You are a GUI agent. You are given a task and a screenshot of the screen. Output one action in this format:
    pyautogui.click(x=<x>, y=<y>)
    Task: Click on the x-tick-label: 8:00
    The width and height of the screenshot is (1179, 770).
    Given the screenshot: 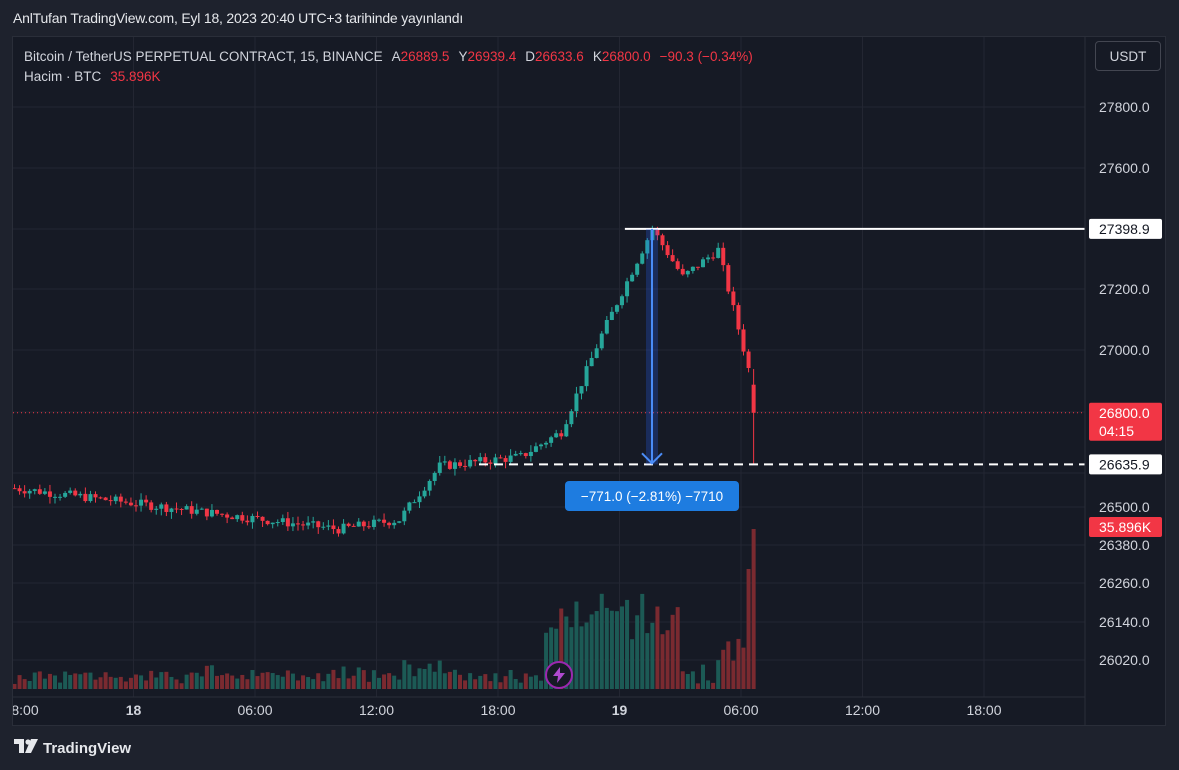 What is the action you would take?
    pyautogui.click(x=26, y=710)
    